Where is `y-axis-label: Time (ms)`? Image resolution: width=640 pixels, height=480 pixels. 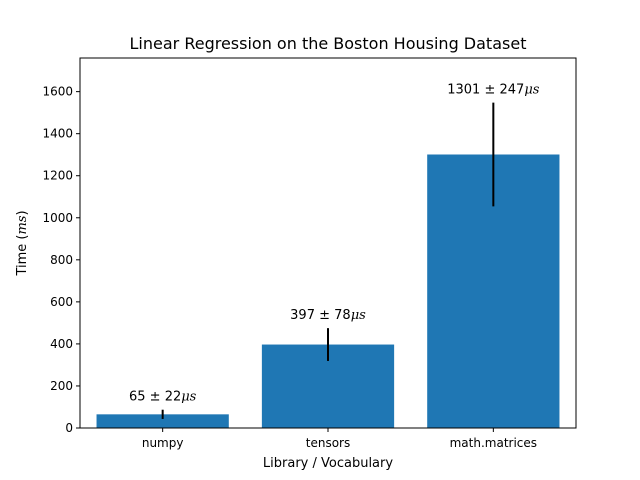 y-axis-label: Time (ms) is located at coordinates (22, 243).